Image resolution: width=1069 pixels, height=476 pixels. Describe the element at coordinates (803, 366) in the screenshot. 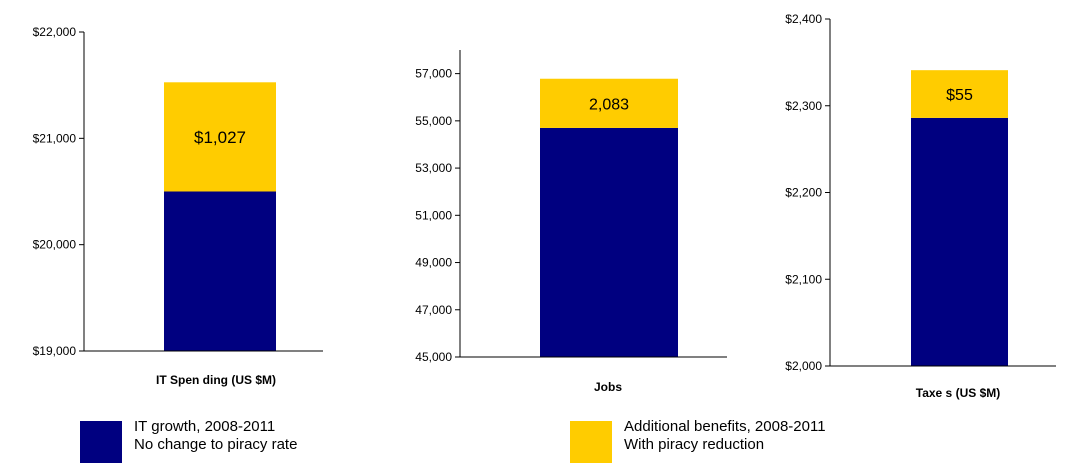

I see `y-tick-label-3-0: $2,000` at that location.